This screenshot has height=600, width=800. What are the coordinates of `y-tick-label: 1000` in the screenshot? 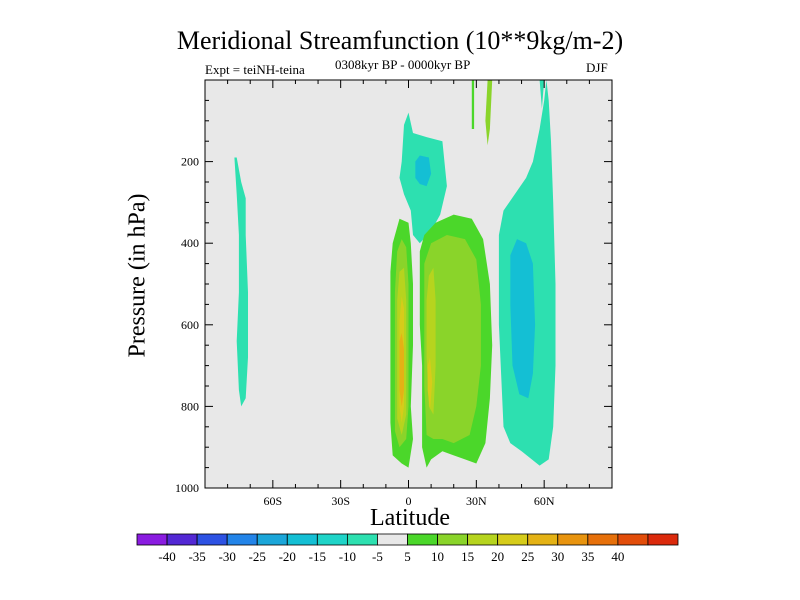 It's located at (187, 488).